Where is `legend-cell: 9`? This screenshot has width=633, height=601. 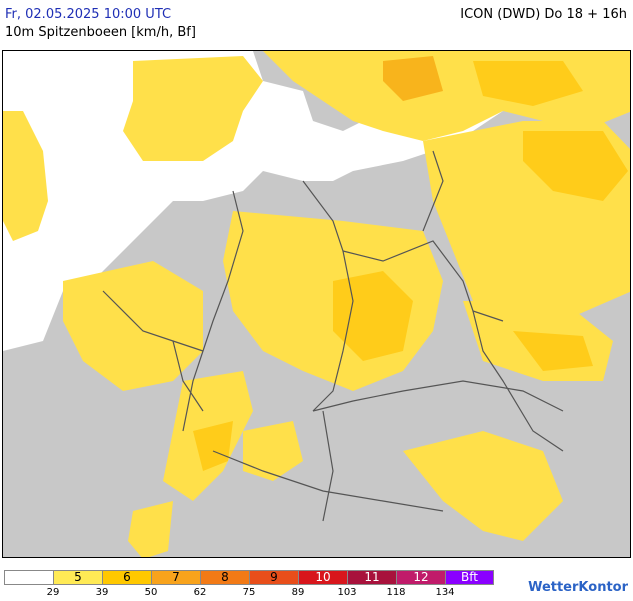 legend-cell: 9 is located at coordinates (273, 577).